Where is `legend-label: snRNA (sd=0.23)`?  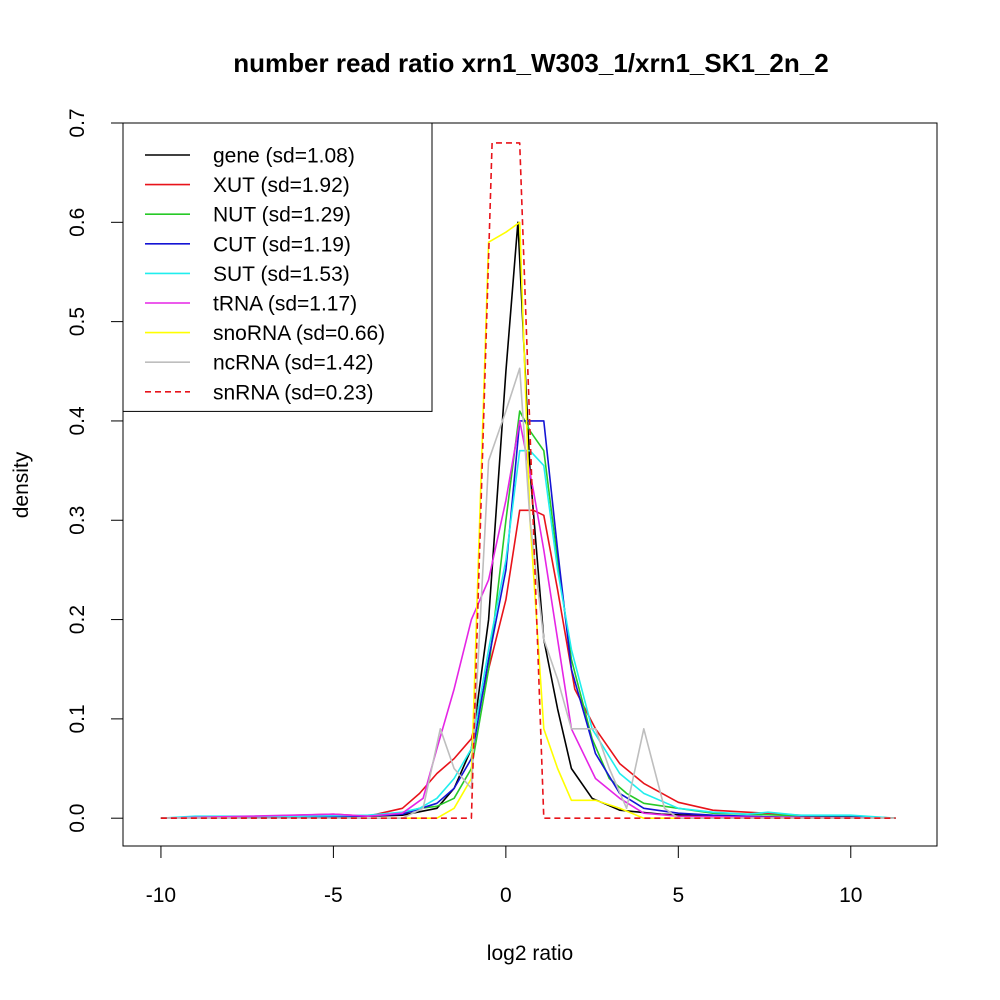
legend-label: snRNA (sd=0.23) is located at coordinates (293, 392).